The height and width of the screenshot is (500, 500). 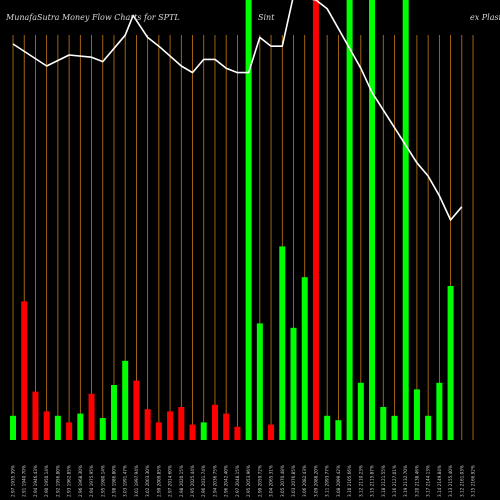 What do you see at coordinates (372, 481) in the screenshot?
I see `x-tick-label: 3.15 2115.87%` at bounding box center [372, 481].